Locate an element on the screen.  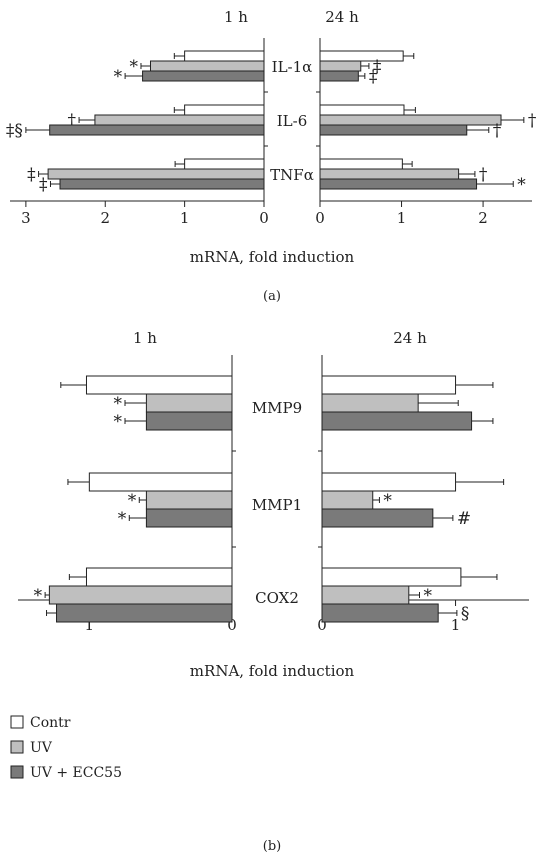
panel-a-category-label: IL-6 is located at coordinates (292, 121).